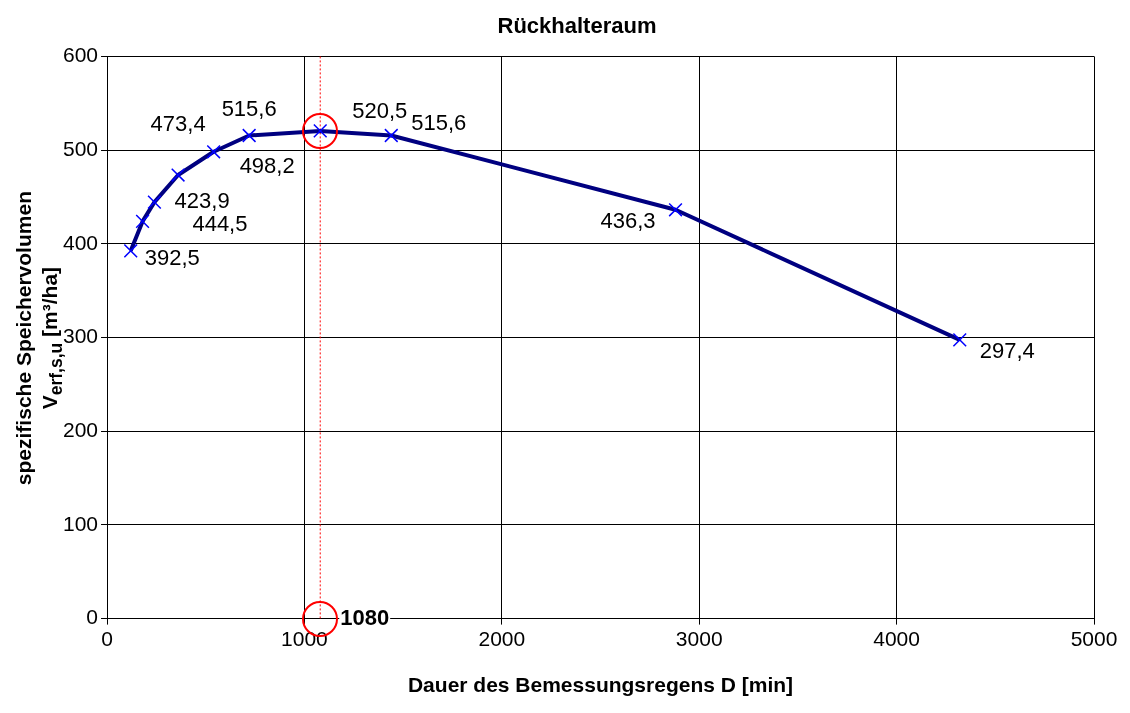 The width and height of the screenshot is (1130, 713). What do you see at coordinates (365, 617) in the screenshot?
I see `annotation: 1080` at bounding box center [365, 617].